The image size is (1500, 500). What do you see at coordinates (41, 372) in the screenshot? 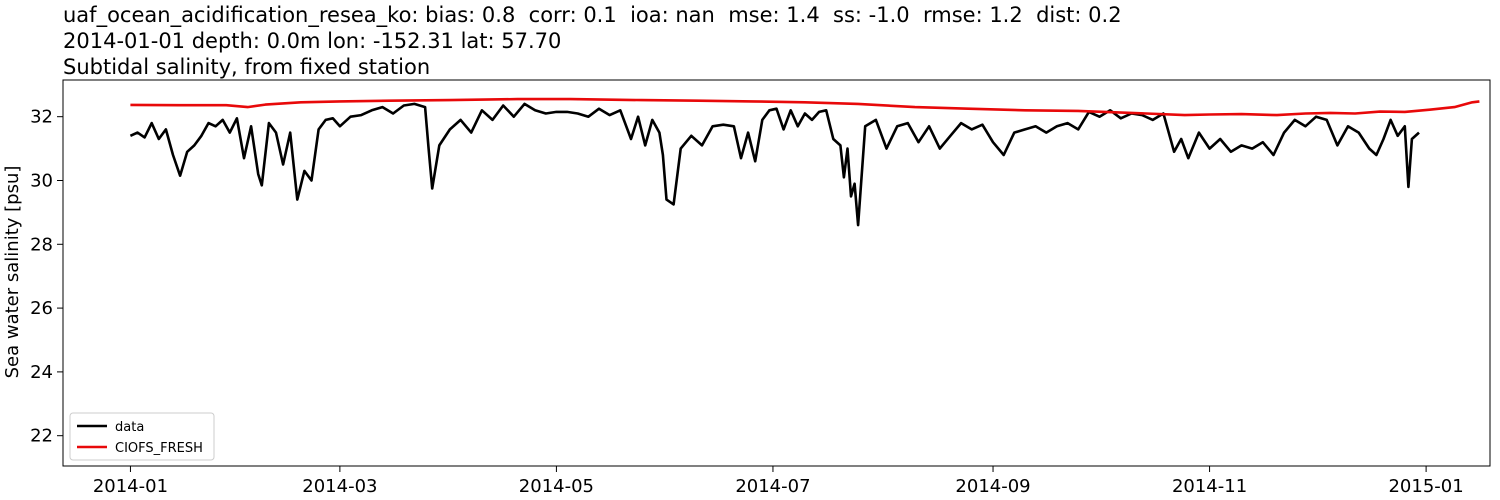
I see `y-tick-label-1: 24` at bounding box center [41, 372].